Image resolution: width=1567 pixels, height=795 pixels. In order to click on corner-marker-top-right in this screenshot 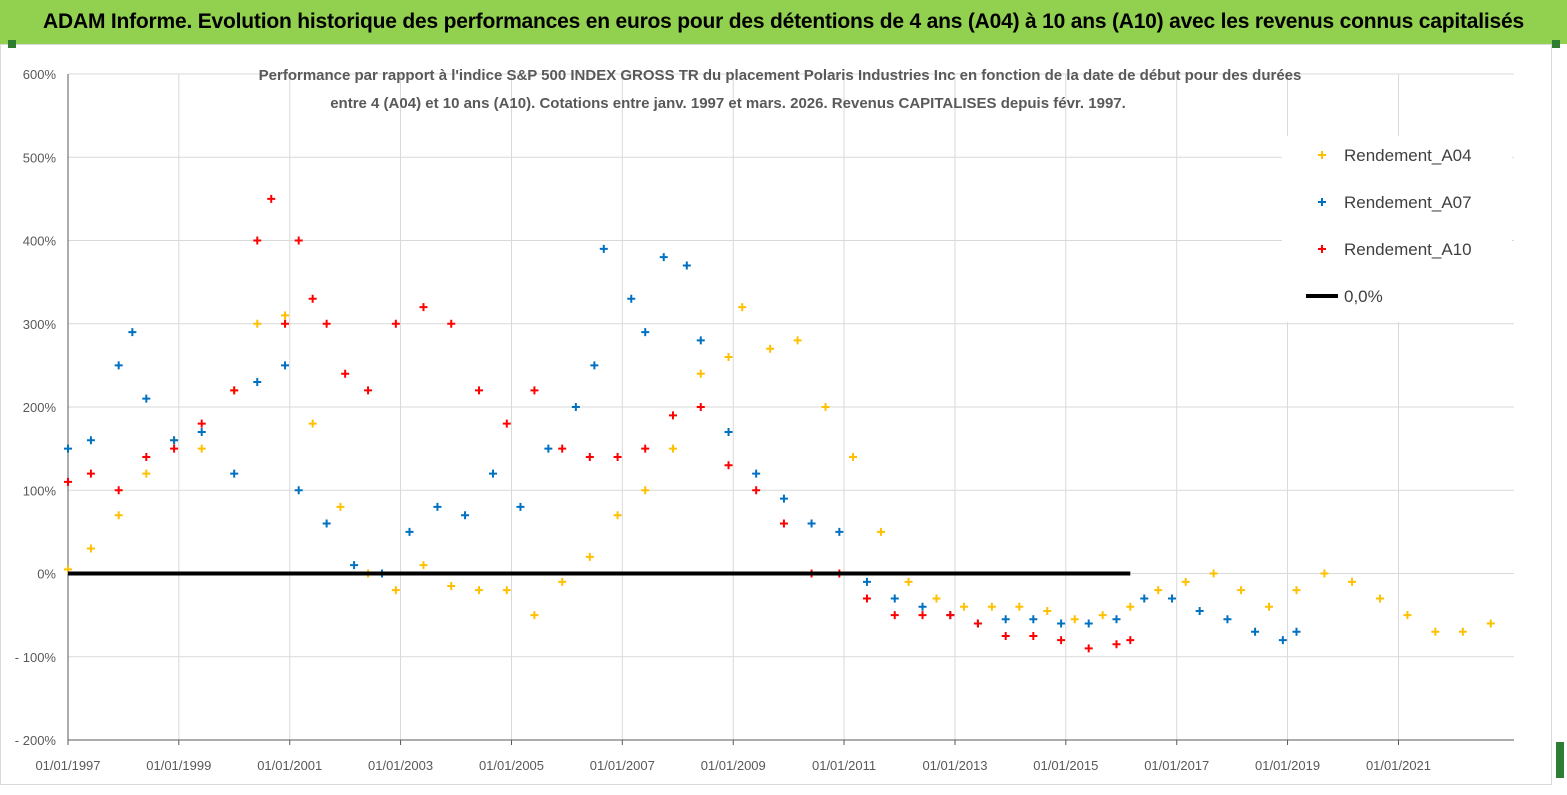, I will do `click(1556, 44)`.